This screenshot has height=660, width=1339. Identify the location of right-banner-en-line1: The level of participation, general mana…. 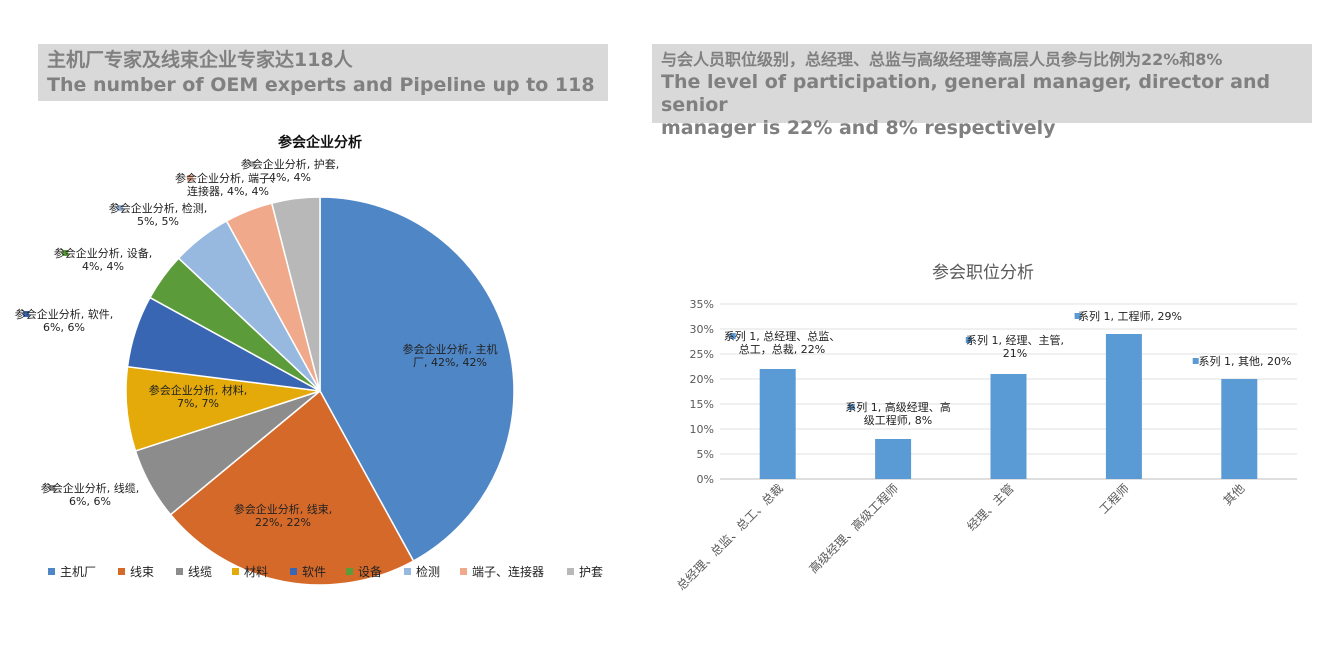
(966, 93).